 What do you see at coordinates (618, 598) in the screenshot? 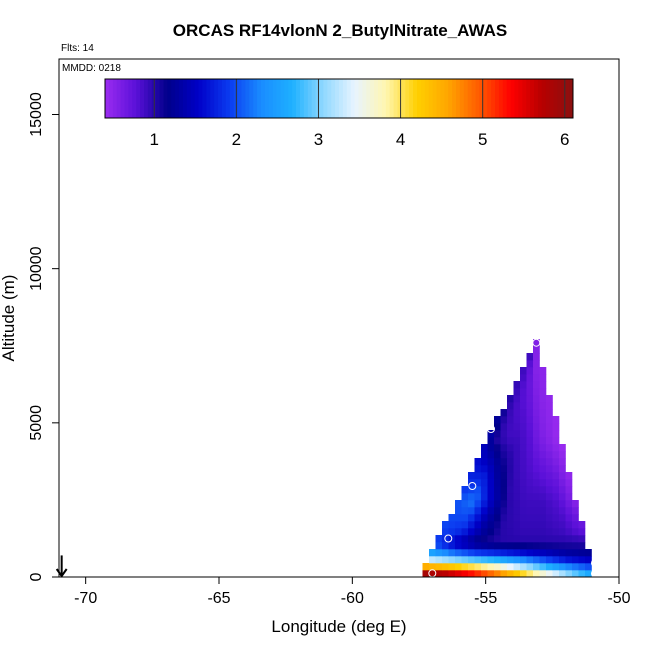
I see `x-tick-label: -50` at bounding box center [618, 598].